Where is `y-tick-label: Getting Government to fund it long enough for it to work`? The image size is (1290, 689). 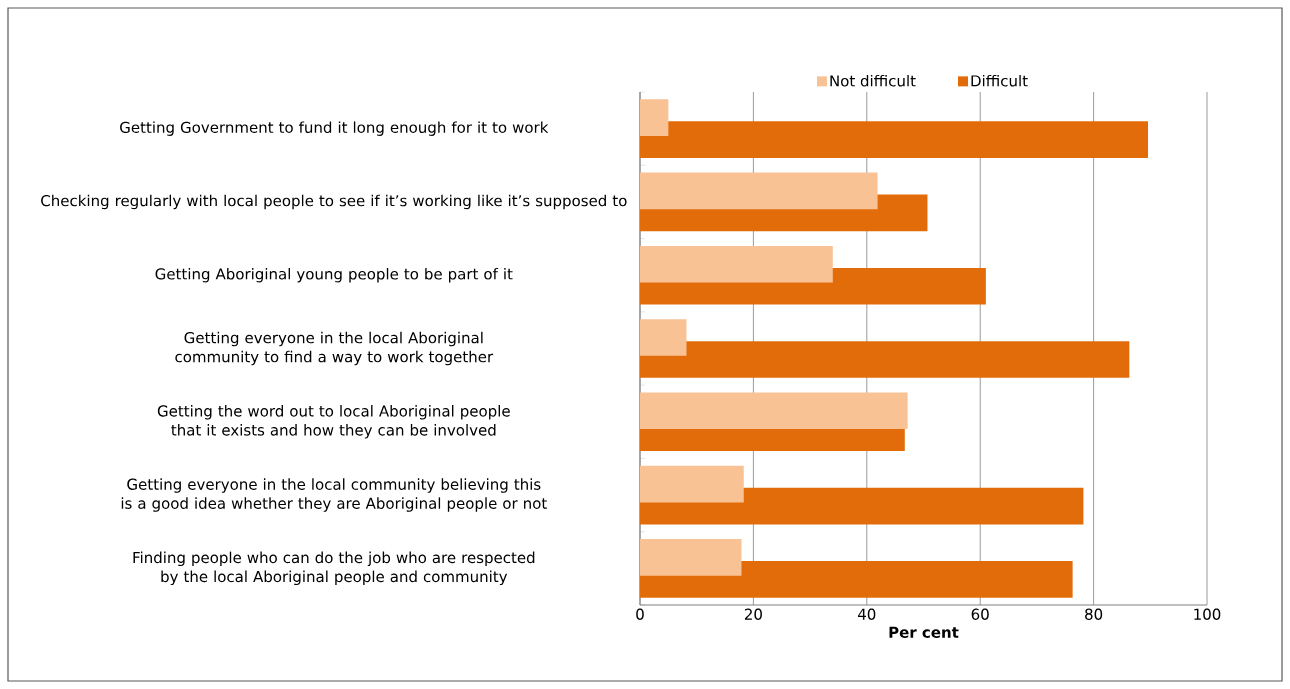
y-tick-label: Getting Government to fund it long enough for it to work is located at coordinates (334, 128).